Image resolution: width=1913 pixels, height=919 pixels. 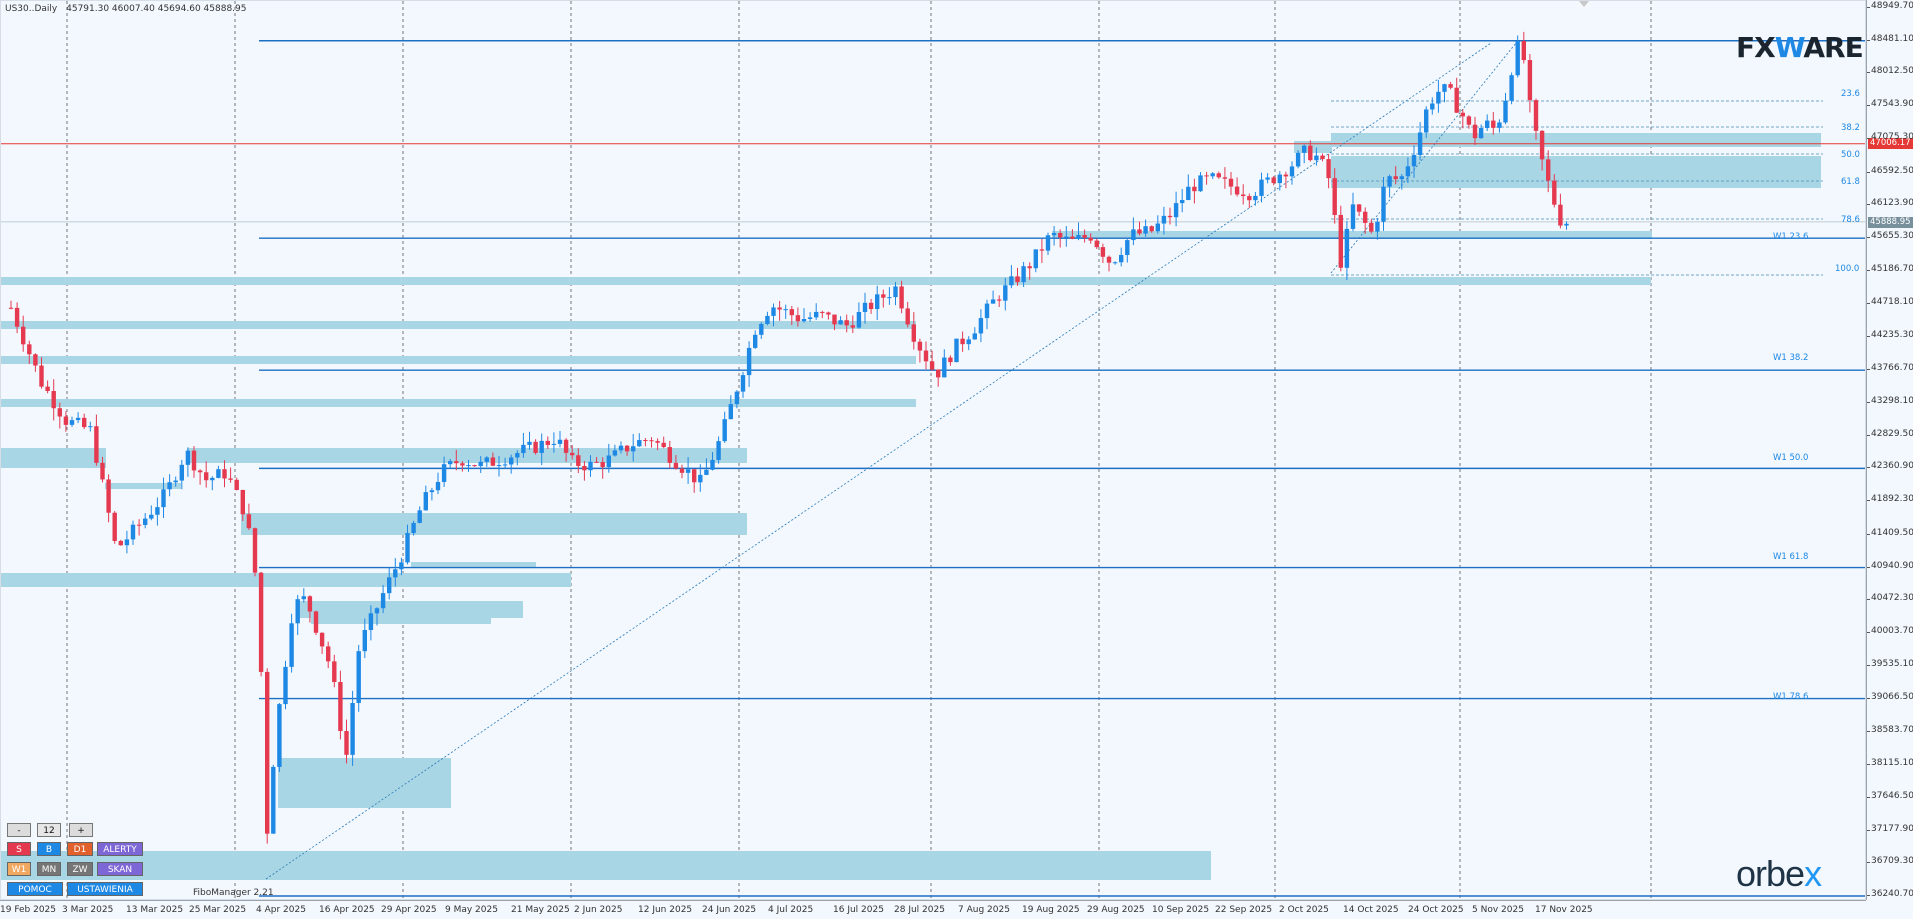 I want to click on price-axis-label: 42360.90, so click(x=1892, y=466).